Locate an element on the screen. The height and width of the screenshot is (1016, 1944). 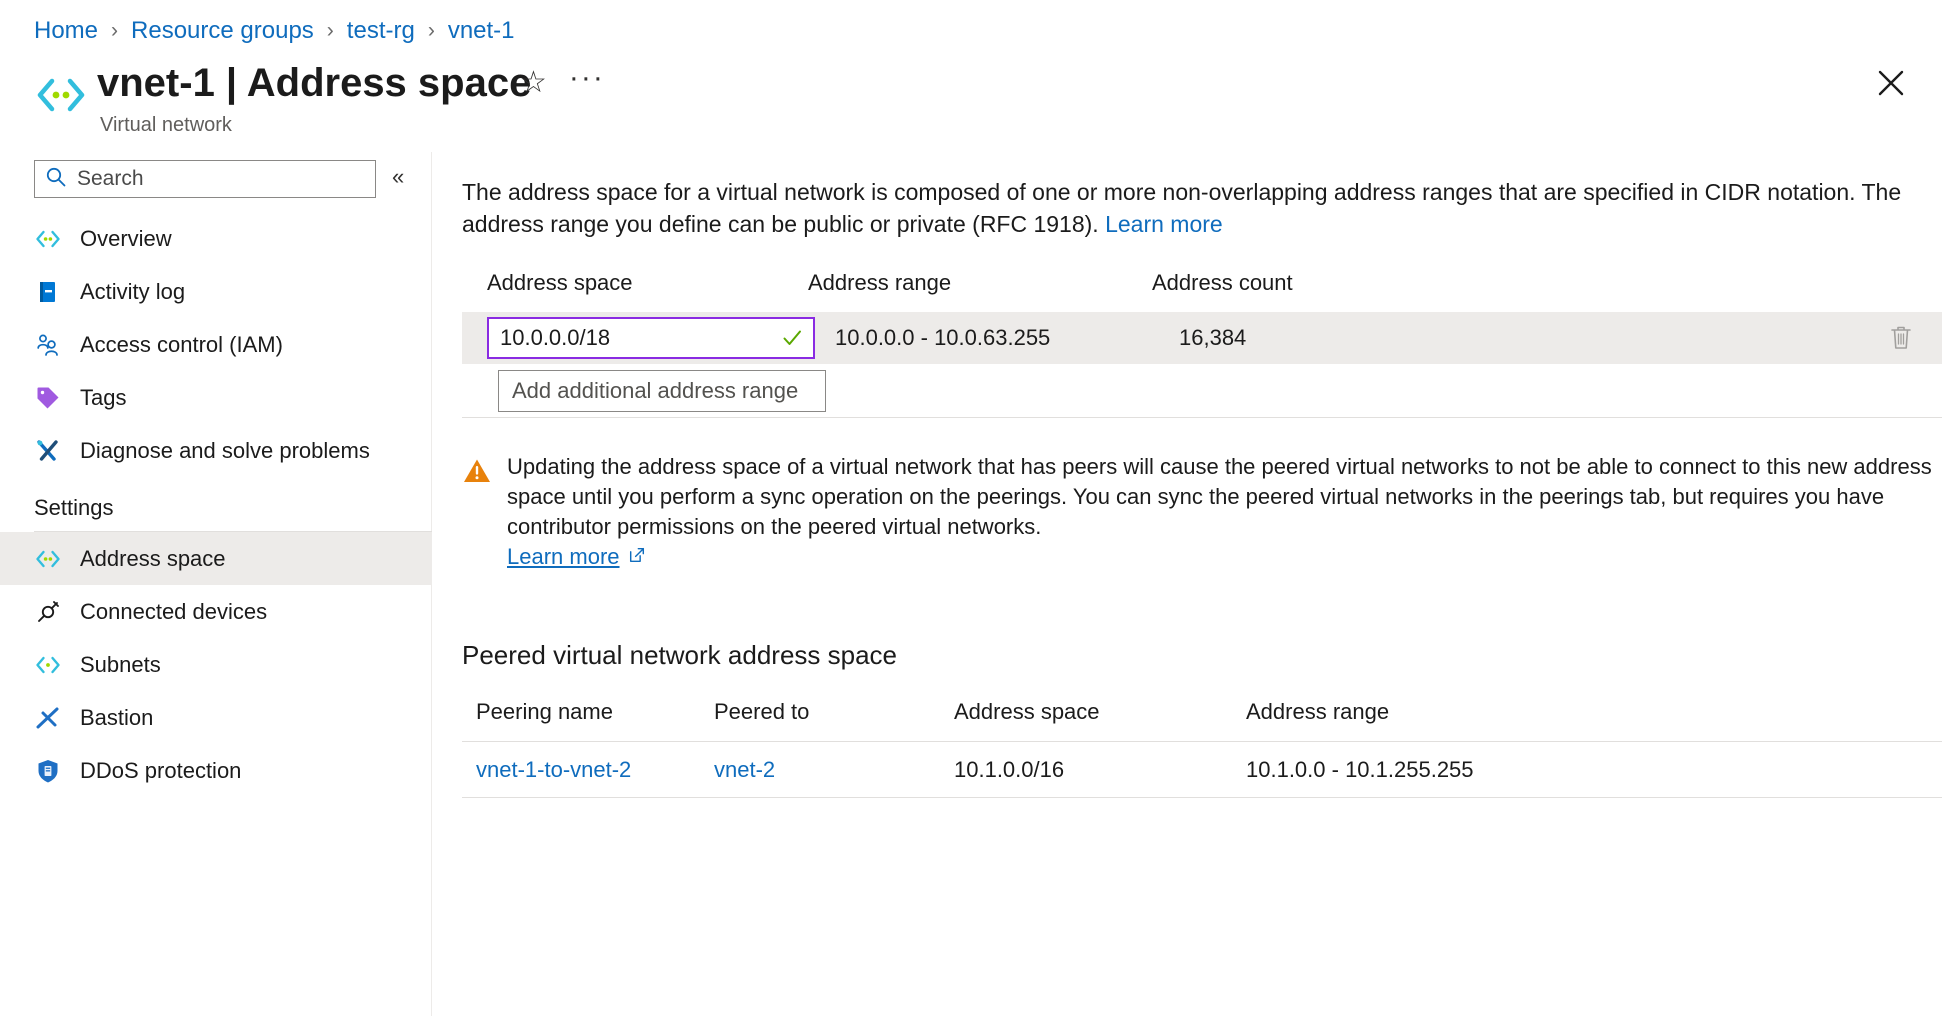
access-control-icon is located at coordinates (48, 345).